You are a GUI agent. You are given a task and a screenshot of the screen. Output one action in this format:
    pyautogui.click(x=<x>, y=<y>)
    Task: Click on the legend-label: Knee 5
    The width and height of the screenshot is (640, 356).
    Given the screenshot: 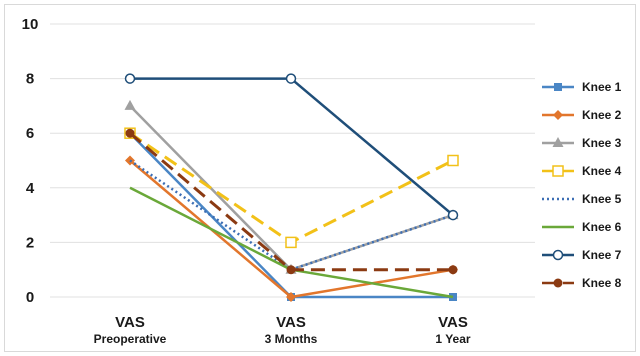 What is the action you would take?
    pyautogui.click(x=602, y=199)
    